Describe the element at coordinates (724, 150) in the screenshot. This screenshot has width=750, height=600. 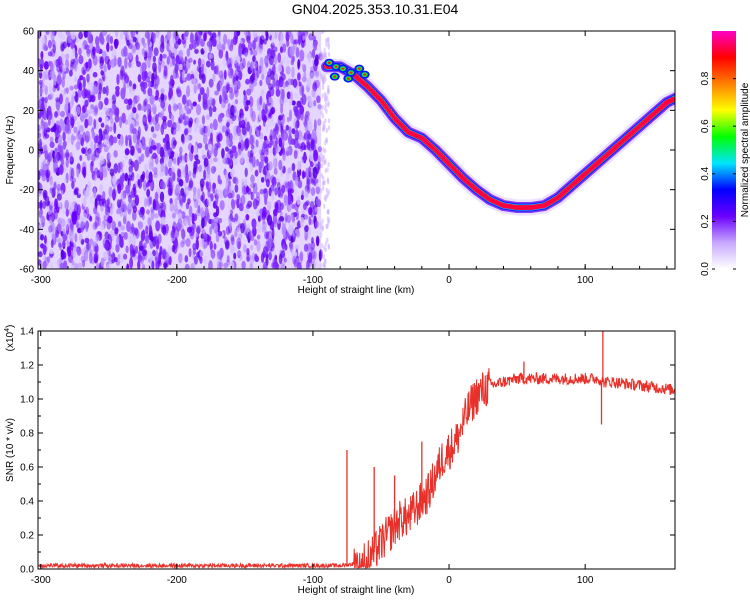
I see `colorbar-gradient` at that location.